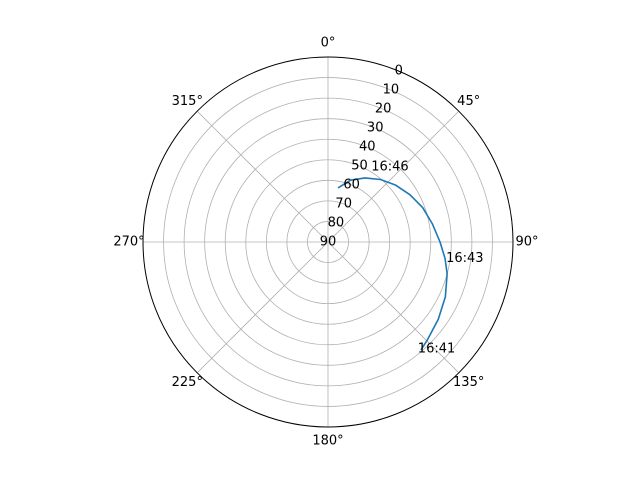  What do you see at coordinates (391, 90) in the screenshot?
I see `r-tick-label: 10` at bounding box center [391, 90].